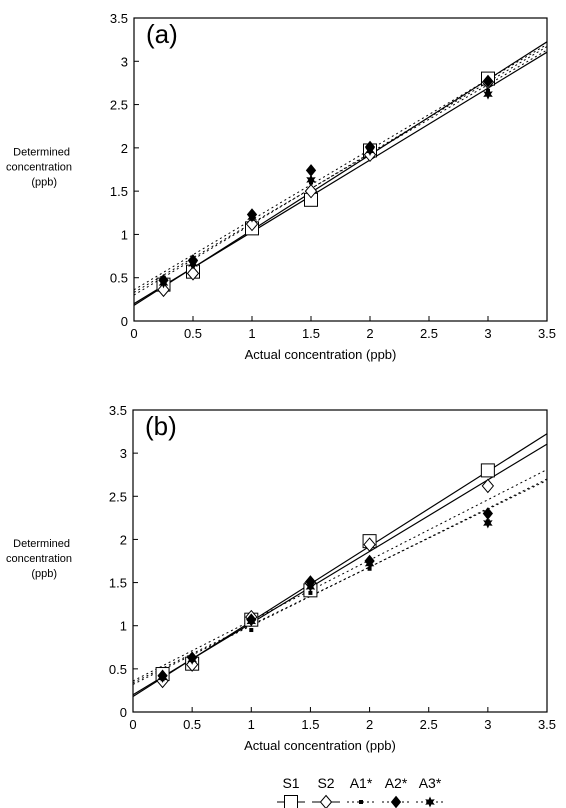  Describe the element at coordinates (325, 783) in the screenshot. I see `legend-label-s2: S2` at that location.